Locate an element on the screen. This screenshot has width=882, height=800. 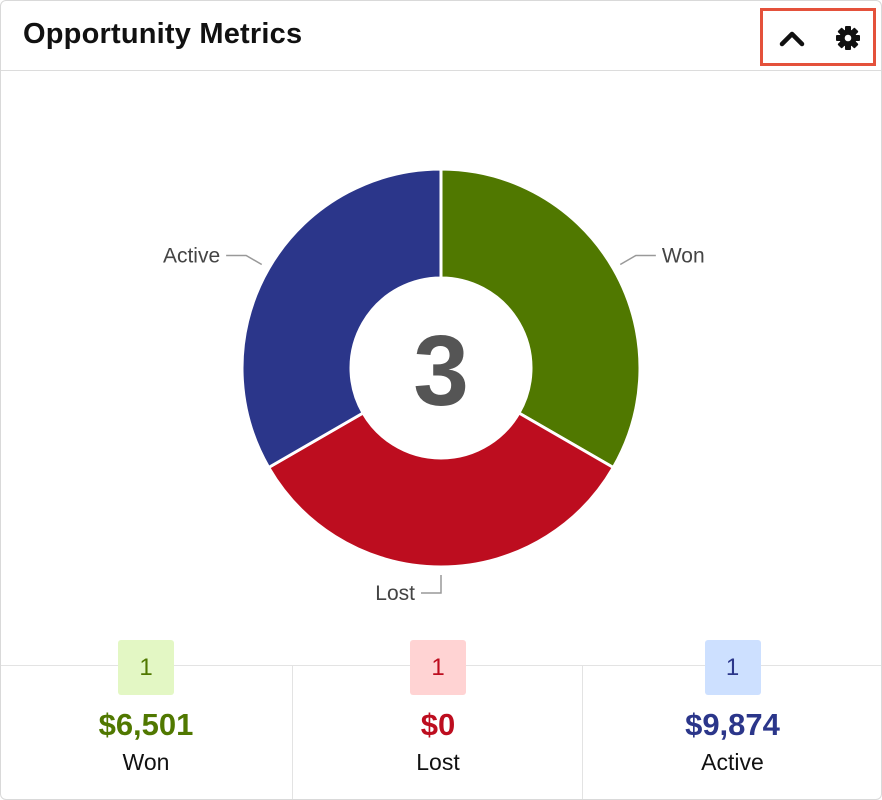
won-label: Won is located at coordinates (146, 762).